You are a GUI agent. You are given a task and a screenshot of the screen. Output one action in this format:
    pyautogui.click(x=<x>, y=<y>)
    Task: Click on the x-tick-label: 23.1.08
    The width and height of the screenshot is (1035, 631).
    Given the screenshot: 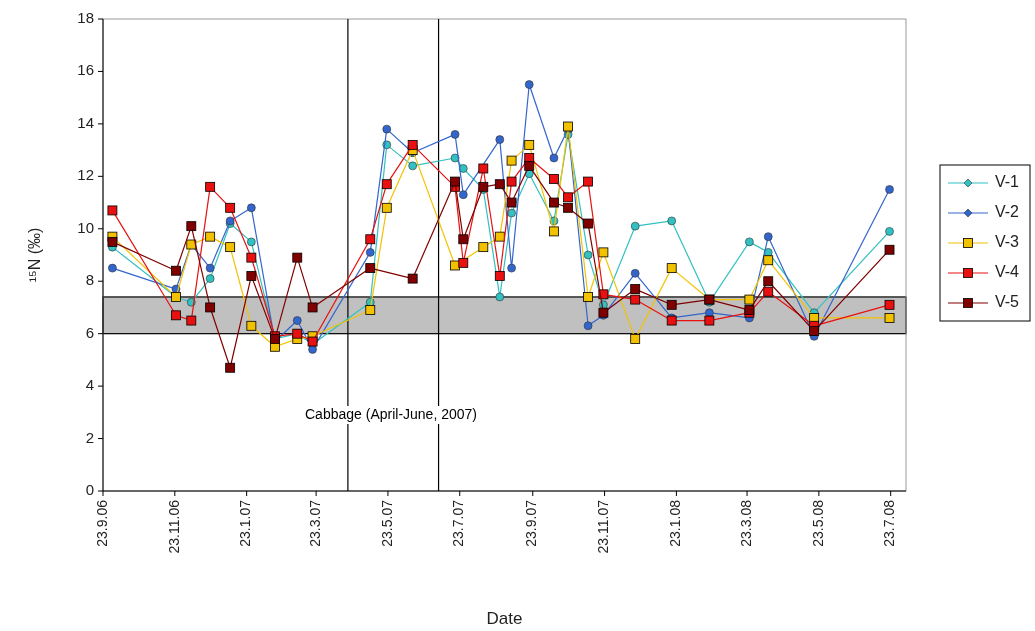 What is the action you would take?
    pyautogui.click(x=675, y=523)
    